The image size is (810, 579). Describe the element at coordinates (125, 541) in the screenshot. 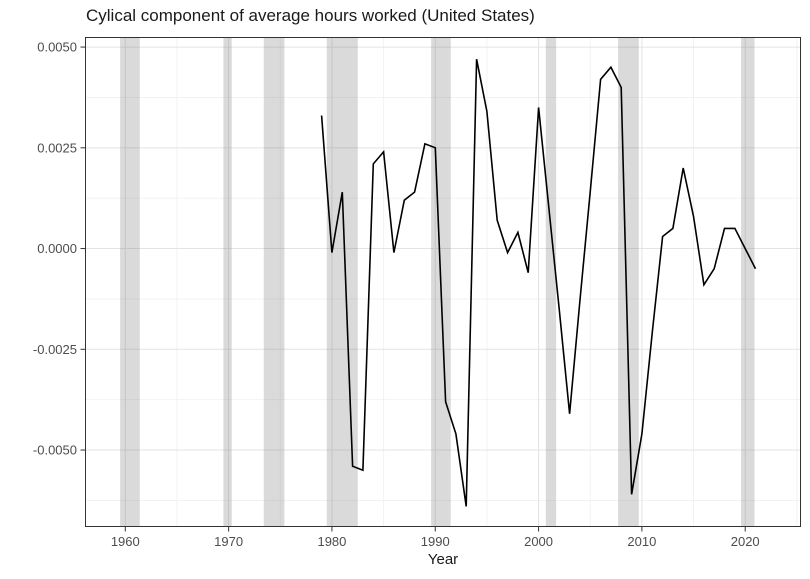

I see `x-tick-label: 1960` at that location.